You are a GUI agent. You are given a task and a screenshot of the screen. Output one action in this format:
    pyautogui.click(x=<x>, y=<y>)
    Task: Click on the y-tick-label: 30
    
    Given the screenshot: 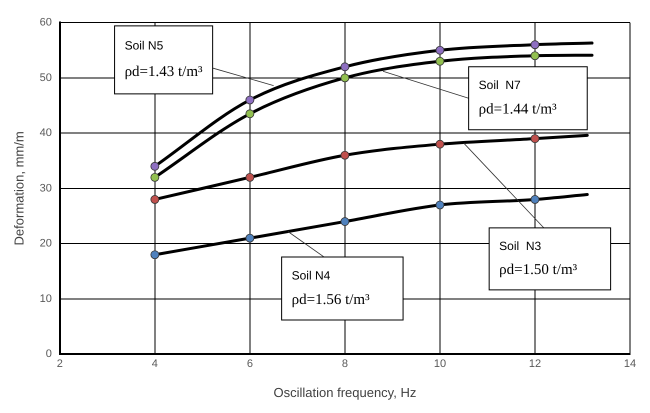 What is the action you would take?
    pyautogui.click(x=46, y=188)
    